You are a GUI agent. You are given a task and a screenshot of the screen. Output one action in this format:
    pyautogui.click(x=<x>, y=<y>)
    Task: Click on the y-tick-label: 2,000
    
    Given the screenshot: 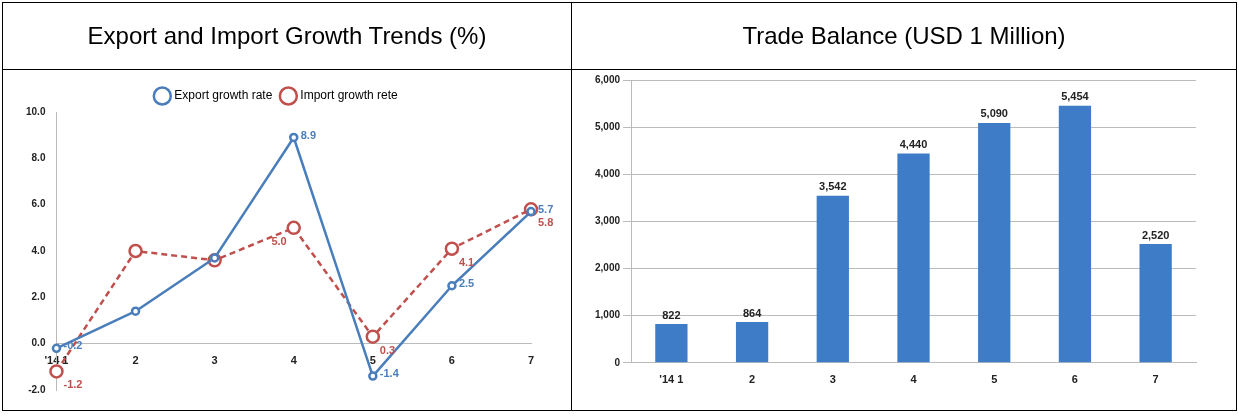 What is the action you would take?
    pyautogui.click(x=607, y=268)
    